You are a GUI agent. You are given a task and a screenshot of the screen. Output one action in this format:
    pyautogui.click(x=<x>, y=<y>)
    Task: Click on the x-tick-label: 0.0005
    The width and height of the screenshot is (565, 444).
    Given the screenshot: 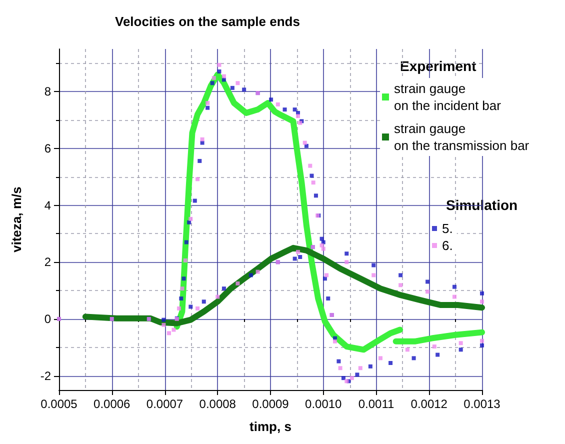 What is the action you would take?
    pyautogui.click(x=59, y=404)
    